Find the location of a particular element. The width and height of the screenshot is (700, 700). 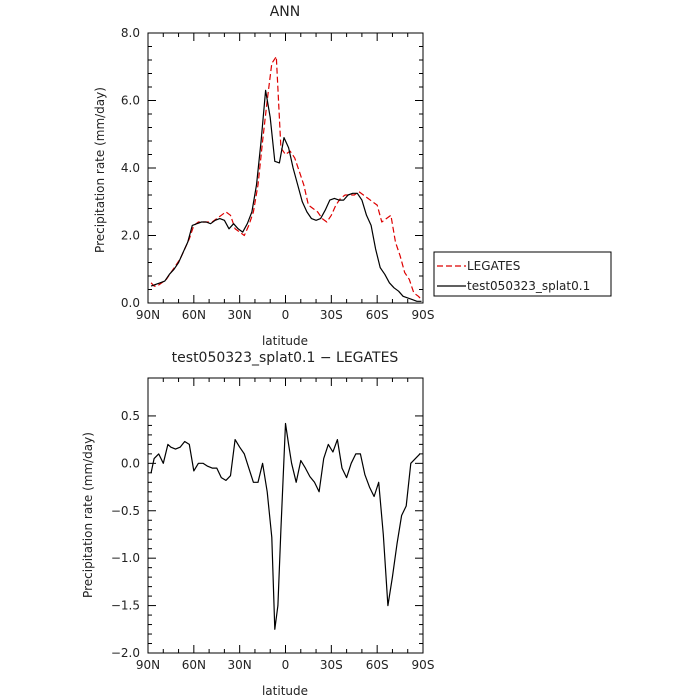

top-x-tick-label: 60N is located at coordinates (194, 315).